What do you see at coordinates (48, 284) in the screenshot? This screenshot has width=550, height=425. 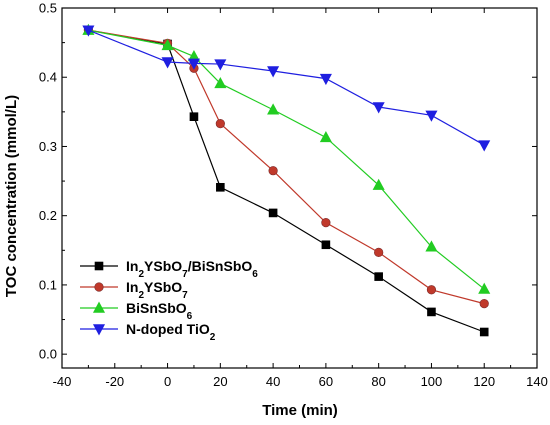 I see `y-tick-label: 0.1` at bounding box center [48, 284].